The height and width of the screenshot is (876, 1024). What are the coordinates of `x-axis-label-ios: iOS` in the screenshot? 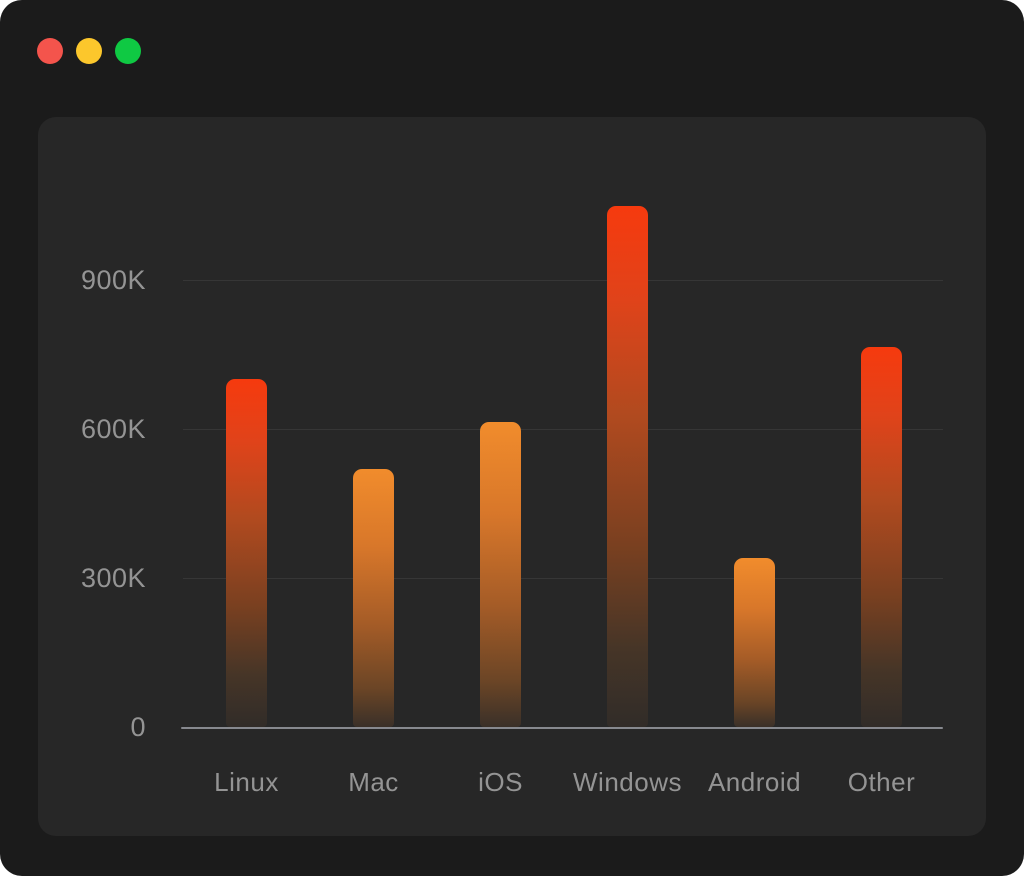 It's located at (500, 782).